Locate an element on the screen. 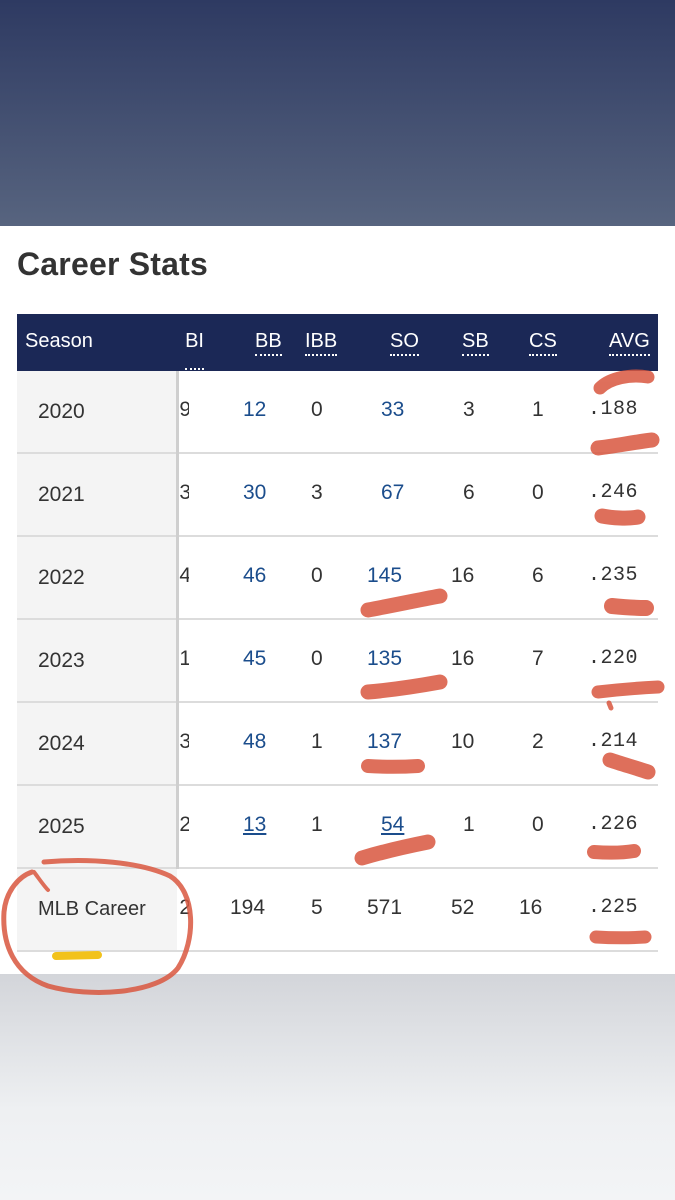 The width and height of the screenshot is (675, 1200). so-link: 54 is located at coordinates (393, 824).